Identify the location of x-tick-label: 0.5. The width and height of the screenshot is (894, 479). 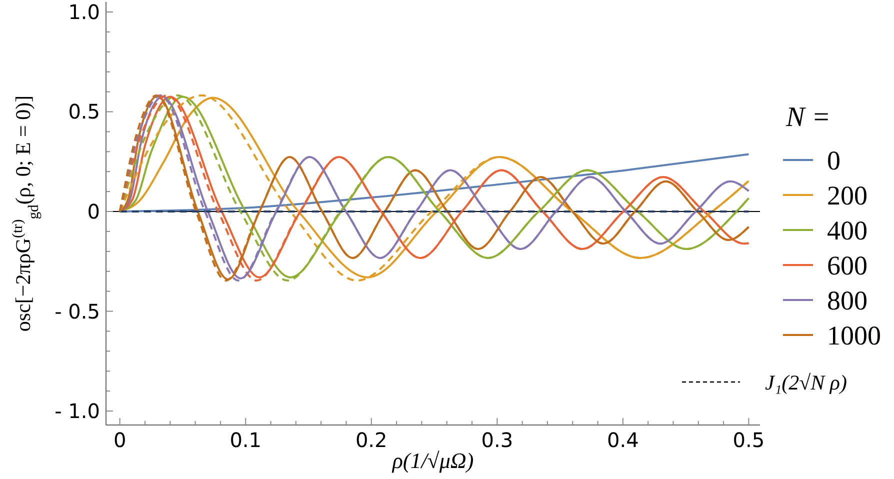
(748, 440).